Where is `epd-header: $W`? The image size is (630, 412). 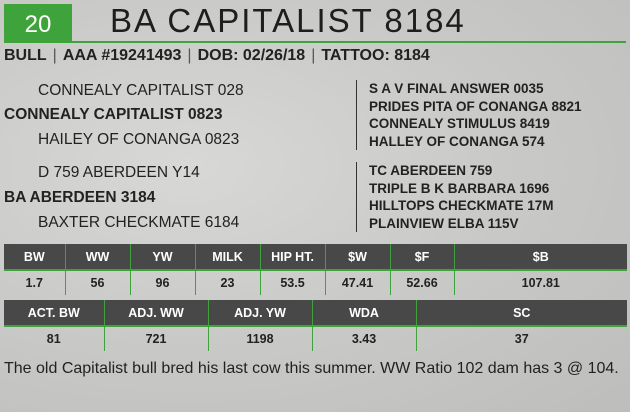 epd-header: $W is located at coordinates (358, 257).